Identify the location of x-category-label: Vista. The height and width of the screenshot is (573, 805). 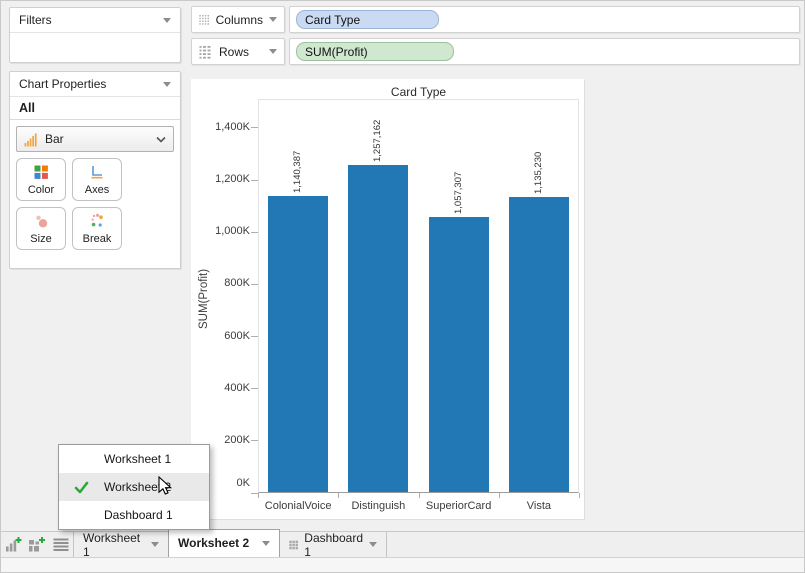
(538, 506).